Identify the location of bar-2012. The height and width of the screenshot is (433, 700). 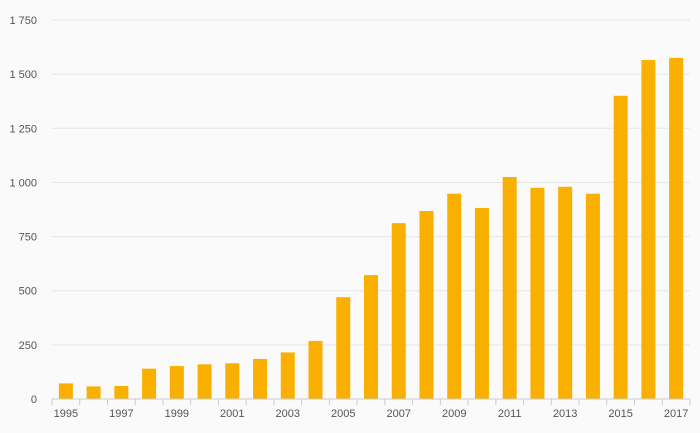
(537, 293).